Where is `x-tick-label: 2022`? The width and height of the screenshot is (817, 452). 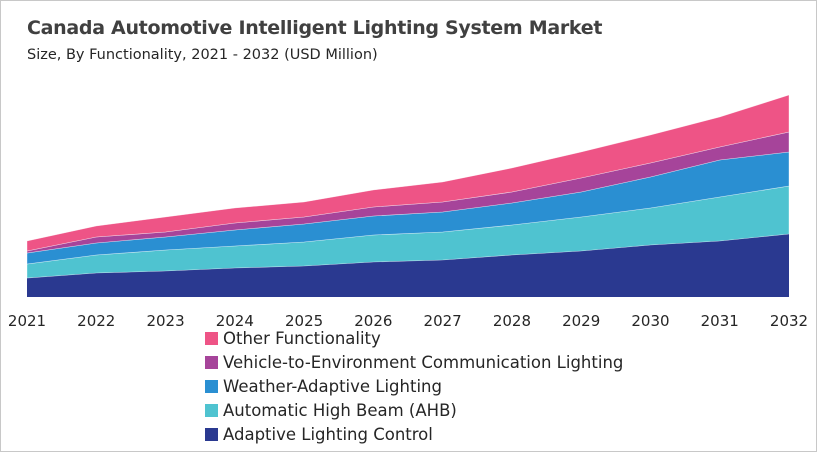
x-tick-label: 2022 is located at coordinates (96, 321).